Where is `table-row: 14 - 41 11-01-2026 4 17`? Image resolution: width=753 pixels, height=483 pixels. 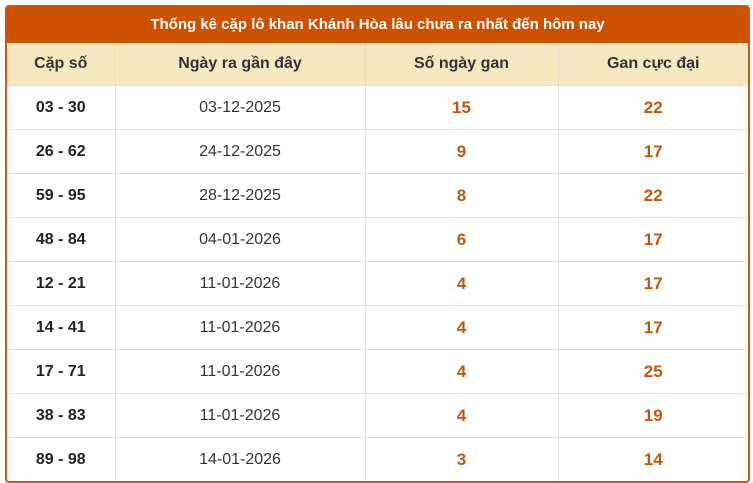 table-row: 14 - 41 11-01-2026 4 17 is located at coordinates (377, 327).